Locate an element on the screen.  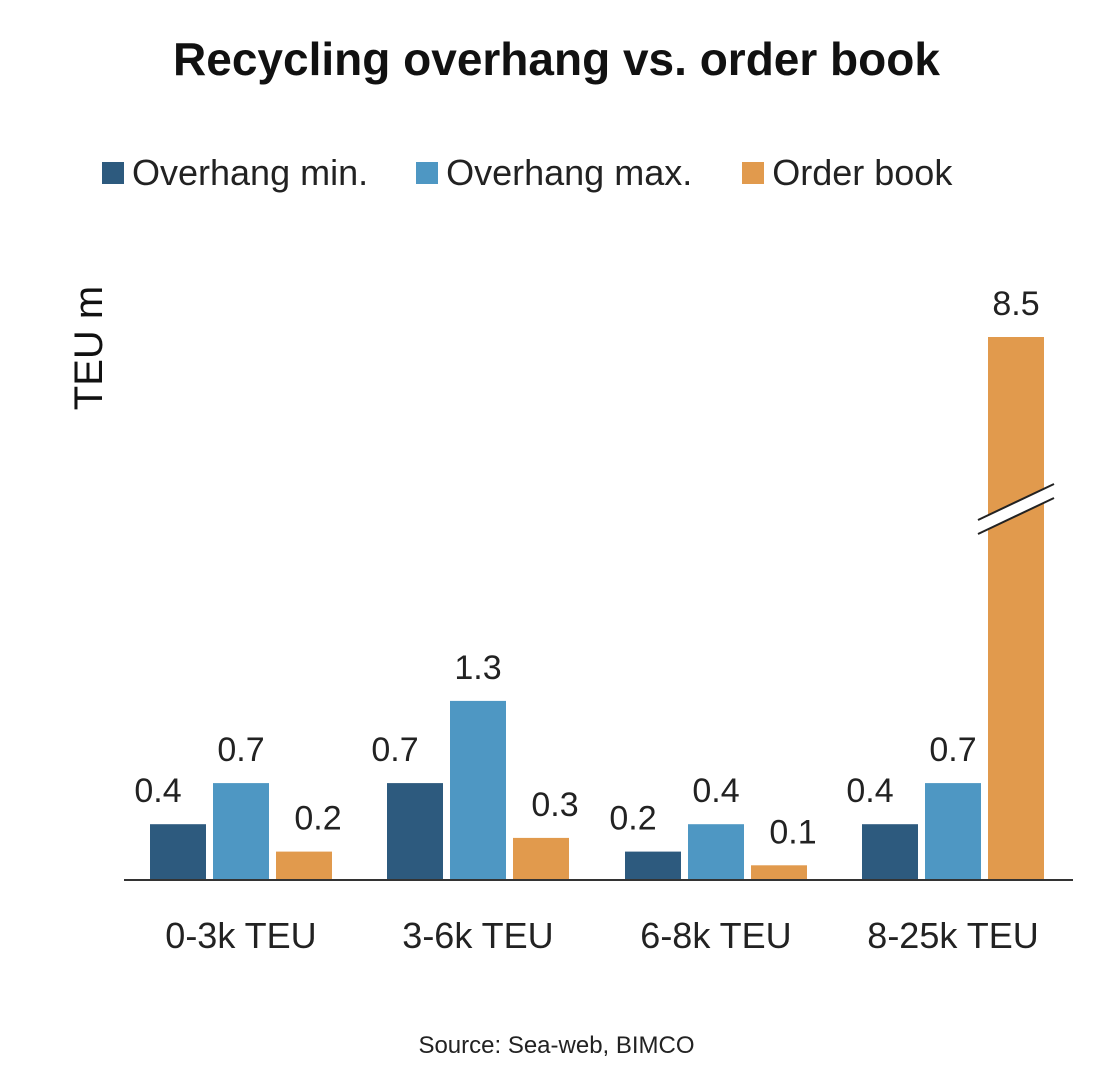
y-axis-title: TEU m is located at coordinates (89, 348).